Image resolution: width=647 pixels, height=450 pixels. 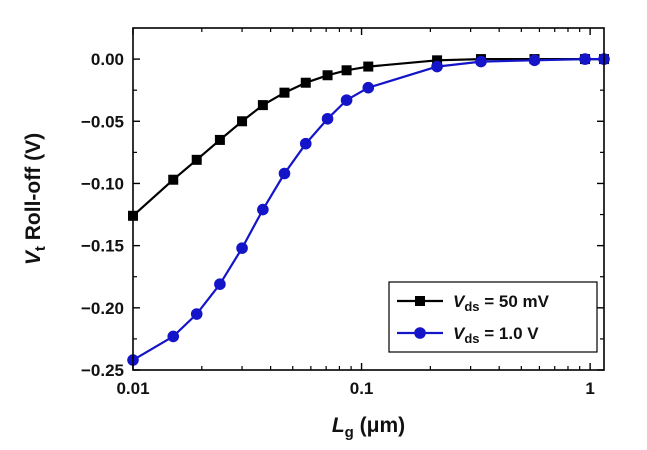 I want to click on y-axis-title-text: Roll-off (V), so click(x=33, y=189).